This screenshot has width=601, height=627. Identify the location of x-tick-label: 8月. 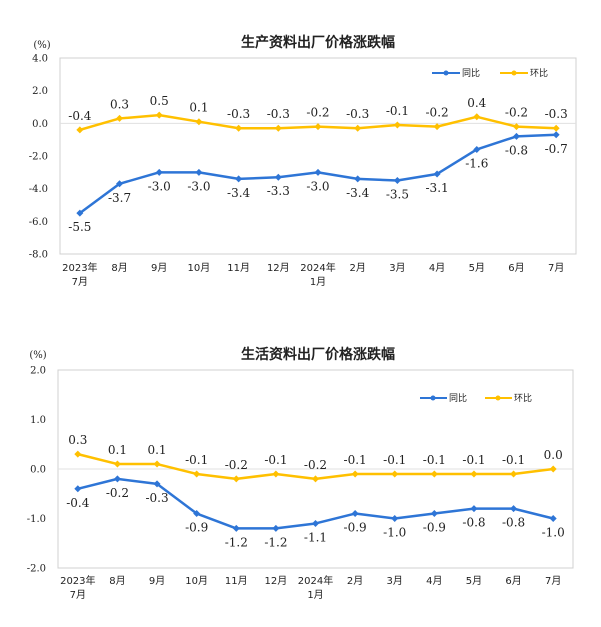
(119, 268).